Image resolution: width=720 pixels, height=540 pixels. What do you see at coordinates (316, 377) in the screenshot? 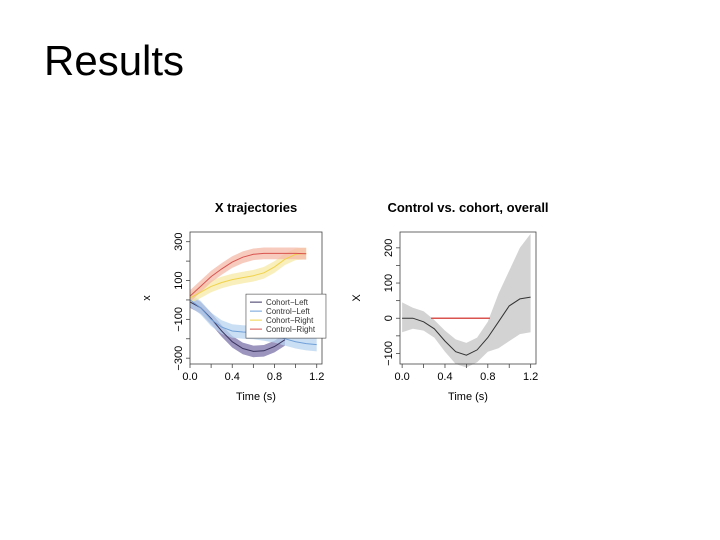
I see `chart-0-xtick-label-3: 1.2` at bounding box center [316, 377].